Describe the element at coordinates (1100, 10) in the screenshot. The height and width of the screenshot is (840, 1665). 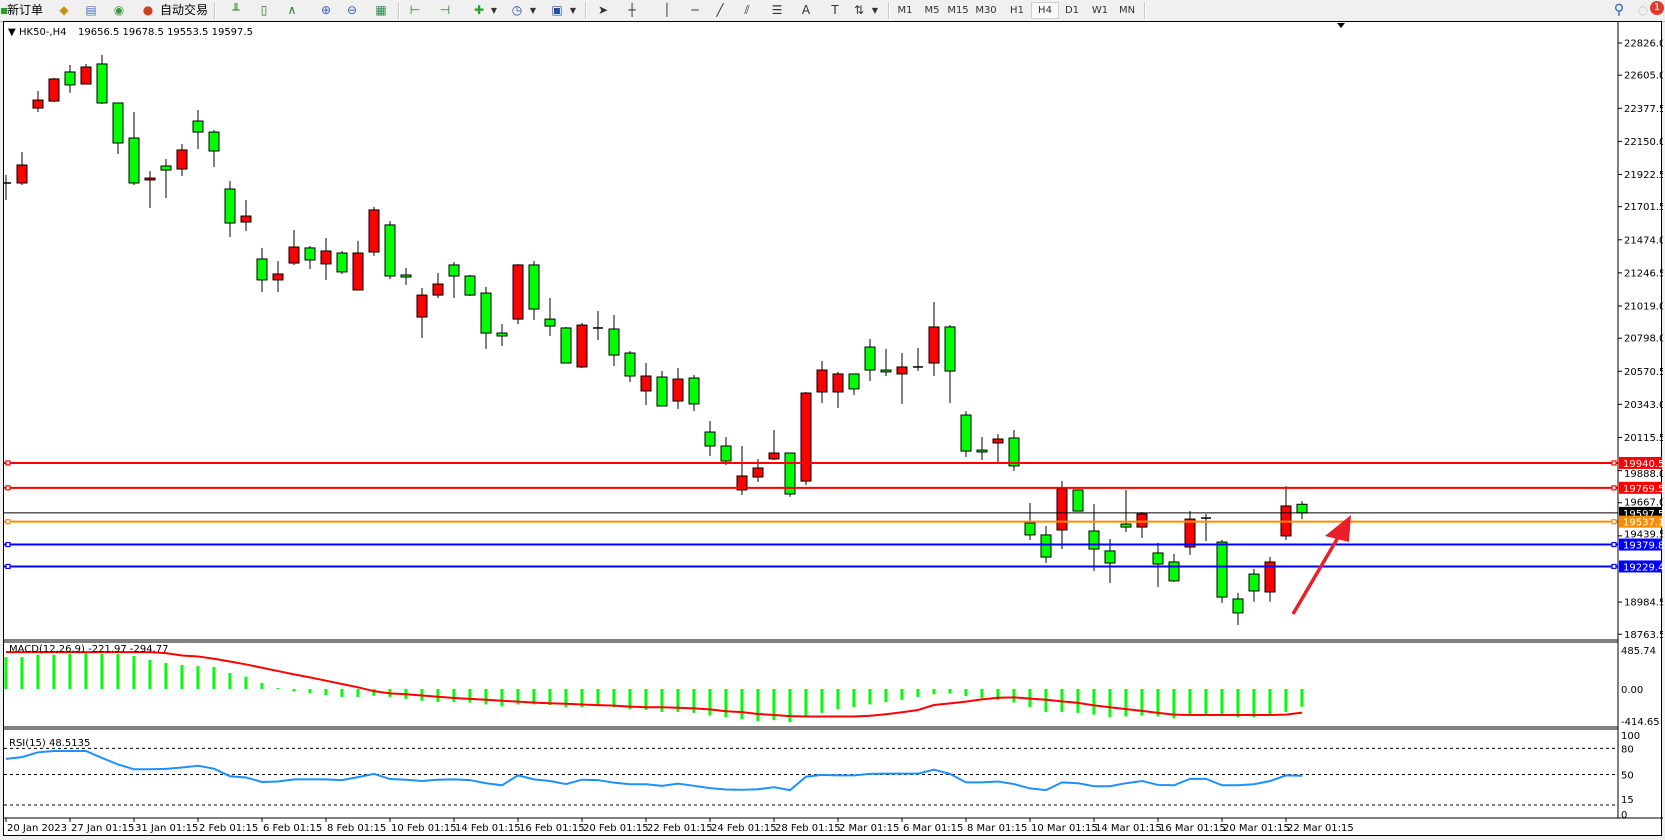
I see `timeframe-w1: W1` at that location.